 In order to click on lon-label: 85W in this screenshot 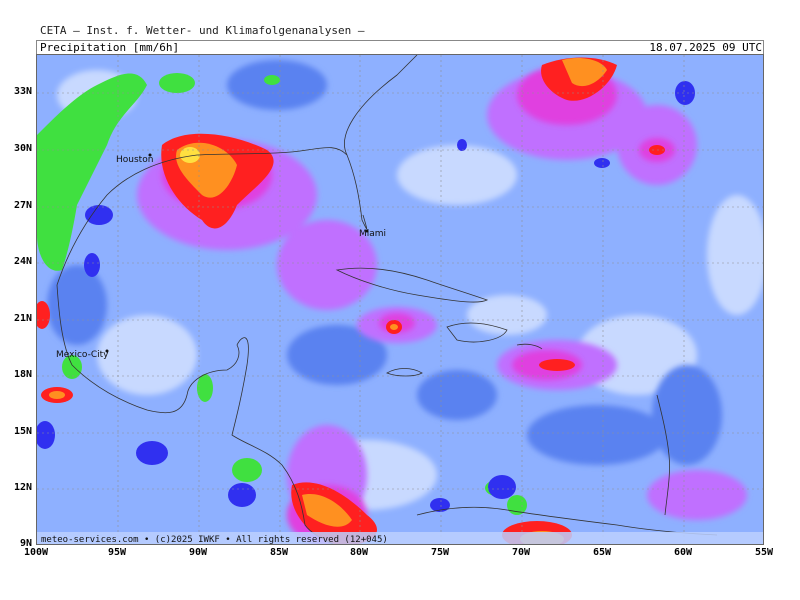, I will do `click(279, 552)`.